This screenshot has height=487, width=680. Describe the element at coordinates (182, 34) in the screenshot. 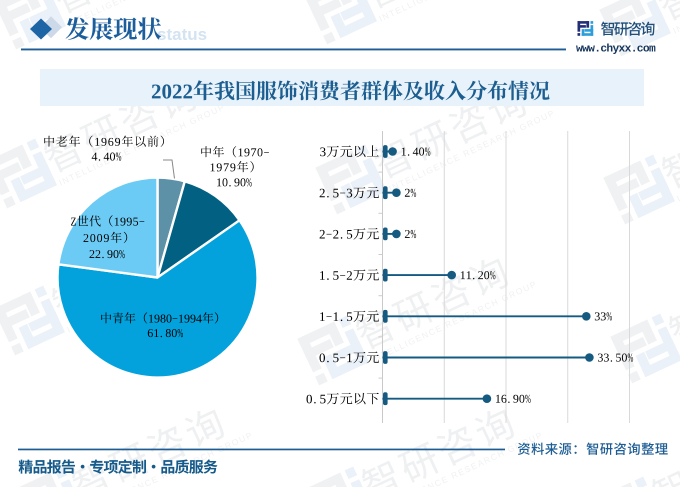

I see `svg-text: status` at that location.